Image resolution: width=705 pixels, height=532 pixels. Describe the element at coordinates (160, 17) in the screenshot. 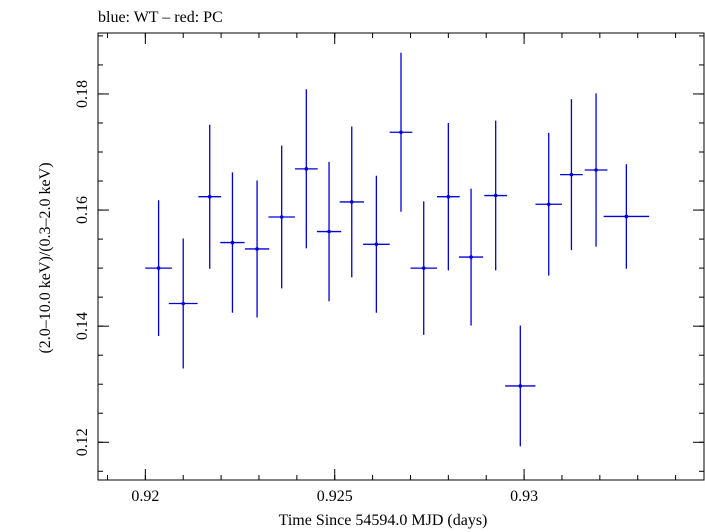

I see `chart-title: blue: WT – red: PC` at that location.